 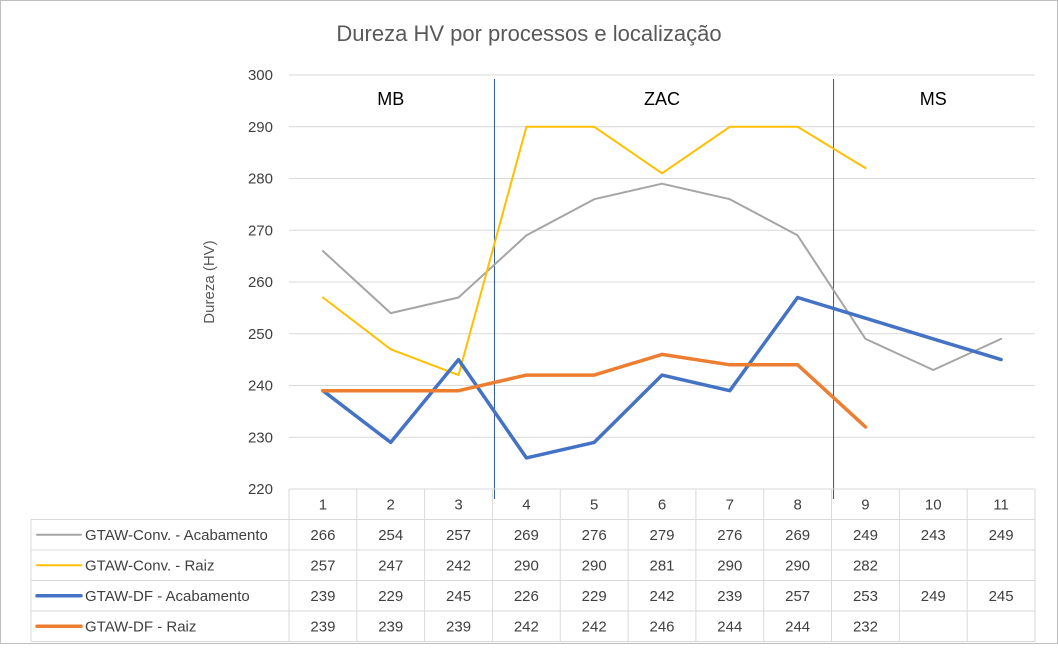 What do you see at coordinates (260, 230) in the screenshot?
I see `y-tick-label: 270` at bounding box center [260, 230].